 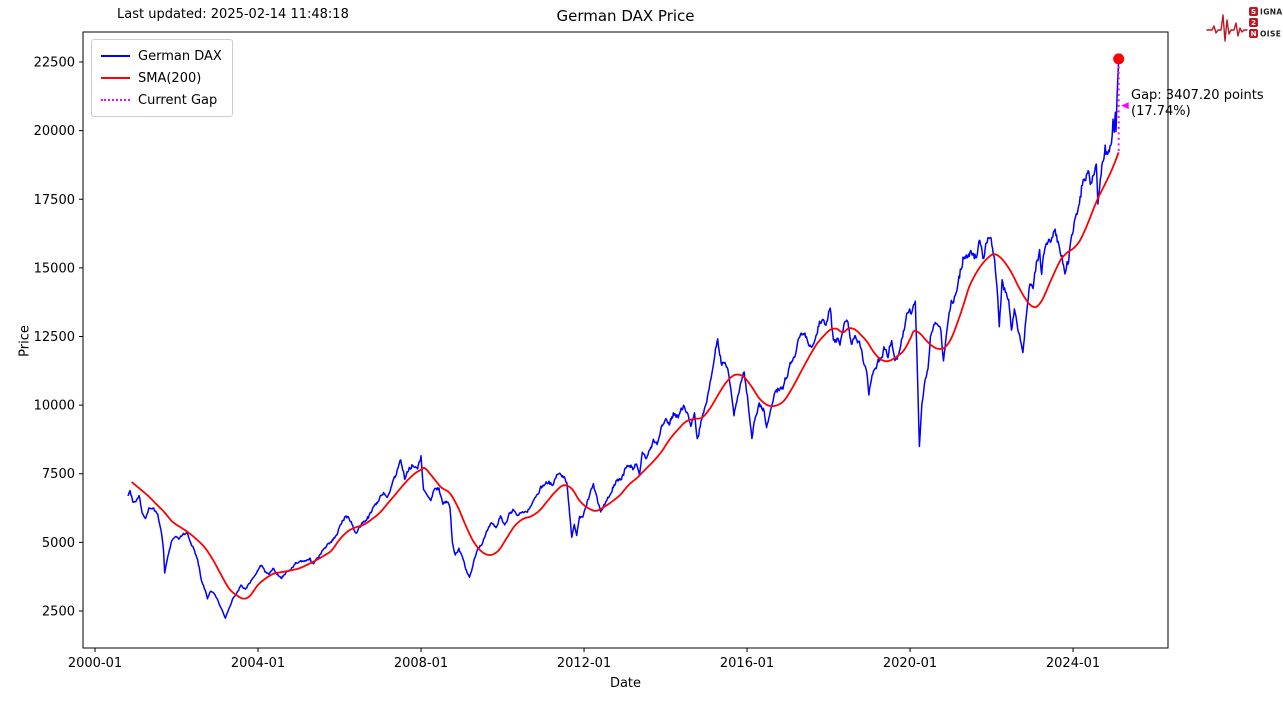 I want to click on y-tick-label: 10000, so click(x=54, y=406).